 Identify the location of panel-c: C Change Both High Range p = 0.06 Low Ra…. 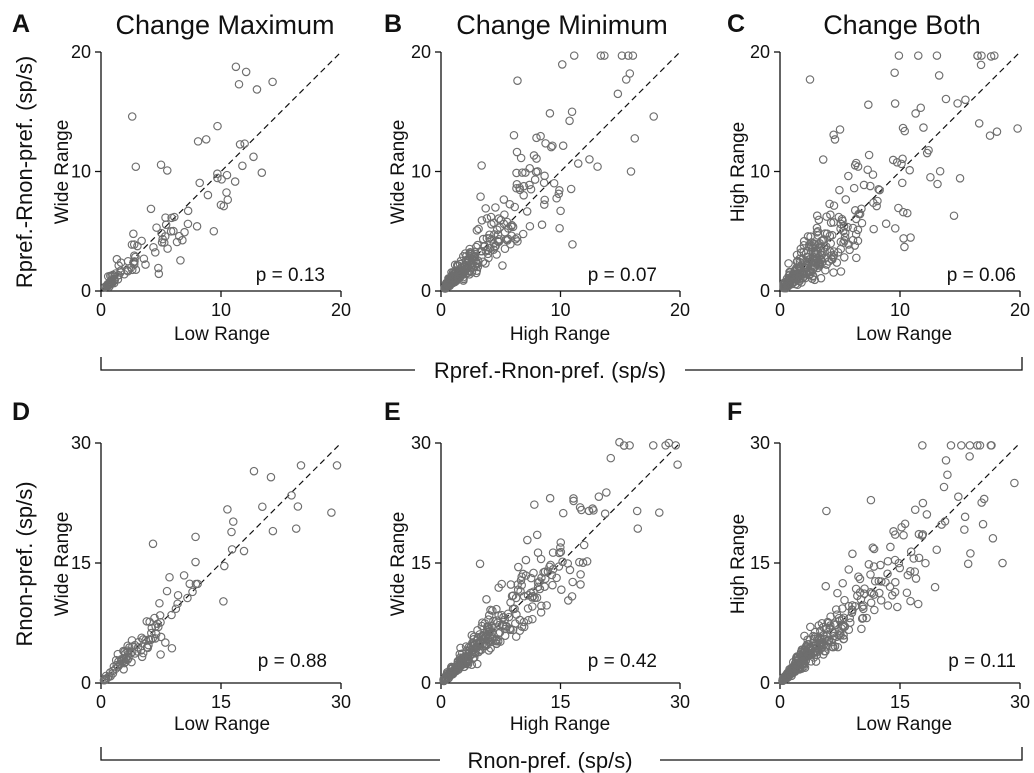
(878, 177).